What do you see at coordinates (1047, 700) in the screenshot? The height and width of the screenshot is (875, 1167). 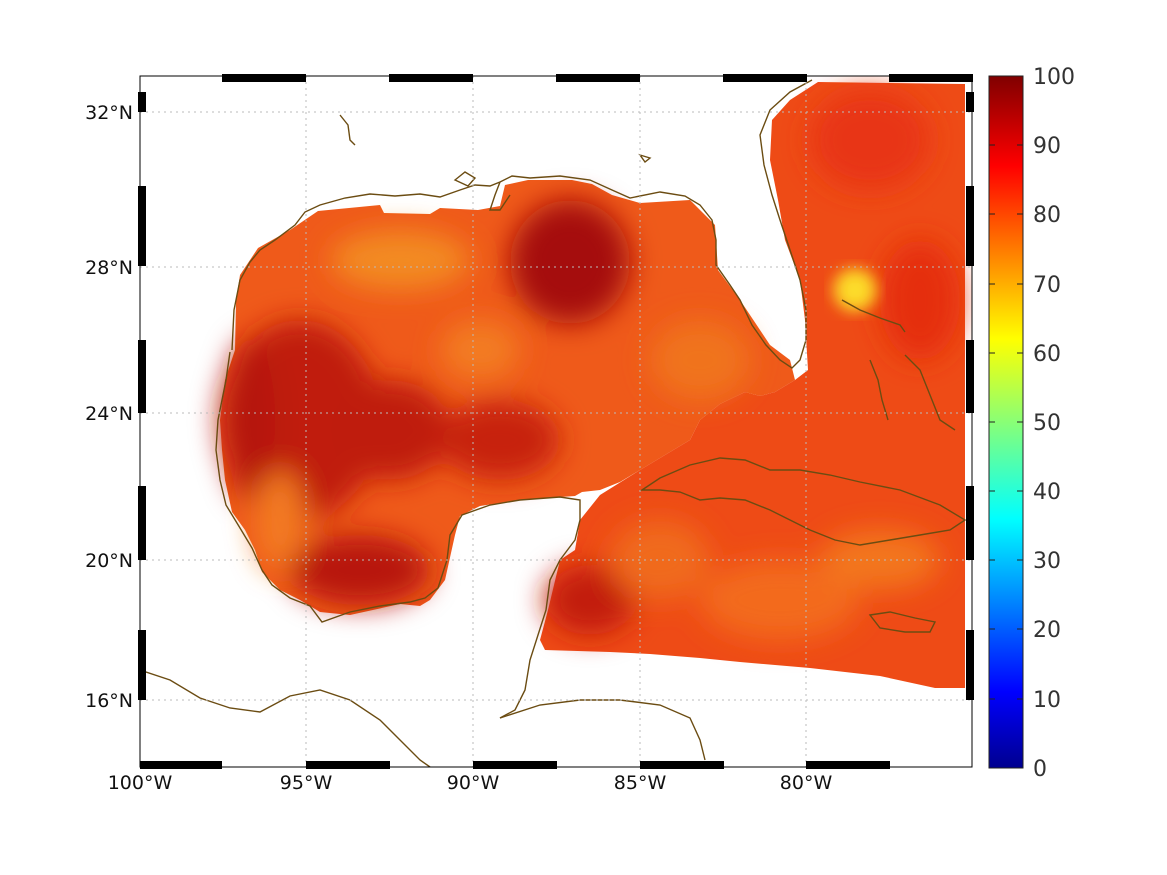 I see `colorbar-label-10: 10` at bounding box center [1047, 700].